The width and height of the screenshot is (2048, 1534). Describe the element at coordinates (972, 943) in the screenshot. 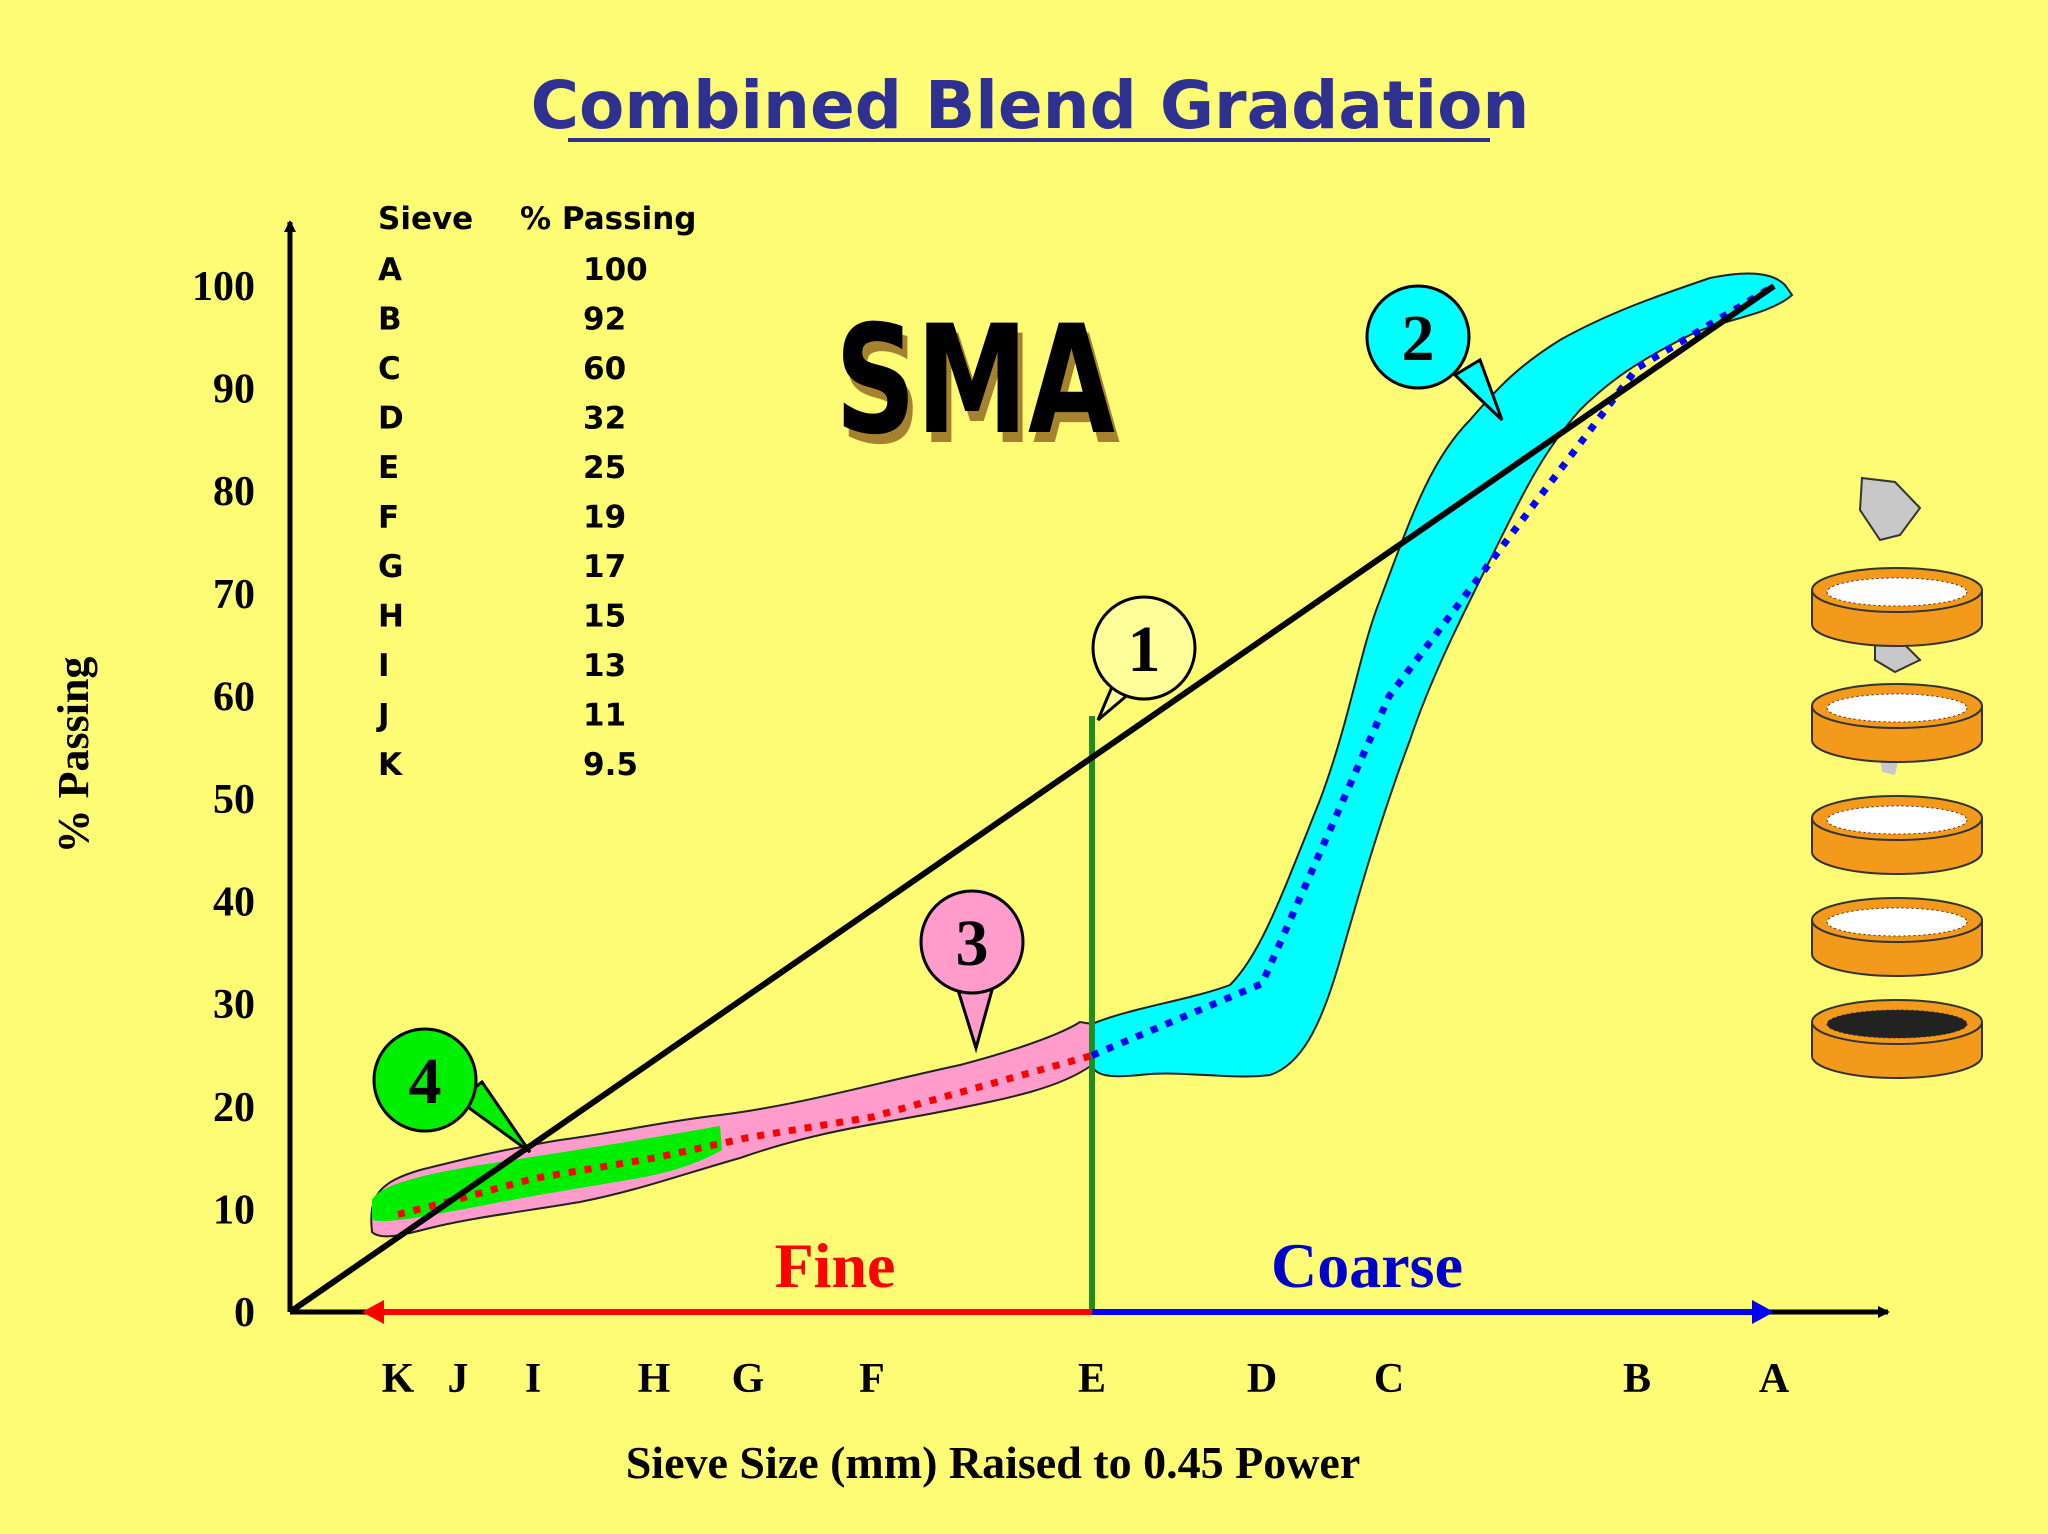

I see `svg-text: 3` at that location.